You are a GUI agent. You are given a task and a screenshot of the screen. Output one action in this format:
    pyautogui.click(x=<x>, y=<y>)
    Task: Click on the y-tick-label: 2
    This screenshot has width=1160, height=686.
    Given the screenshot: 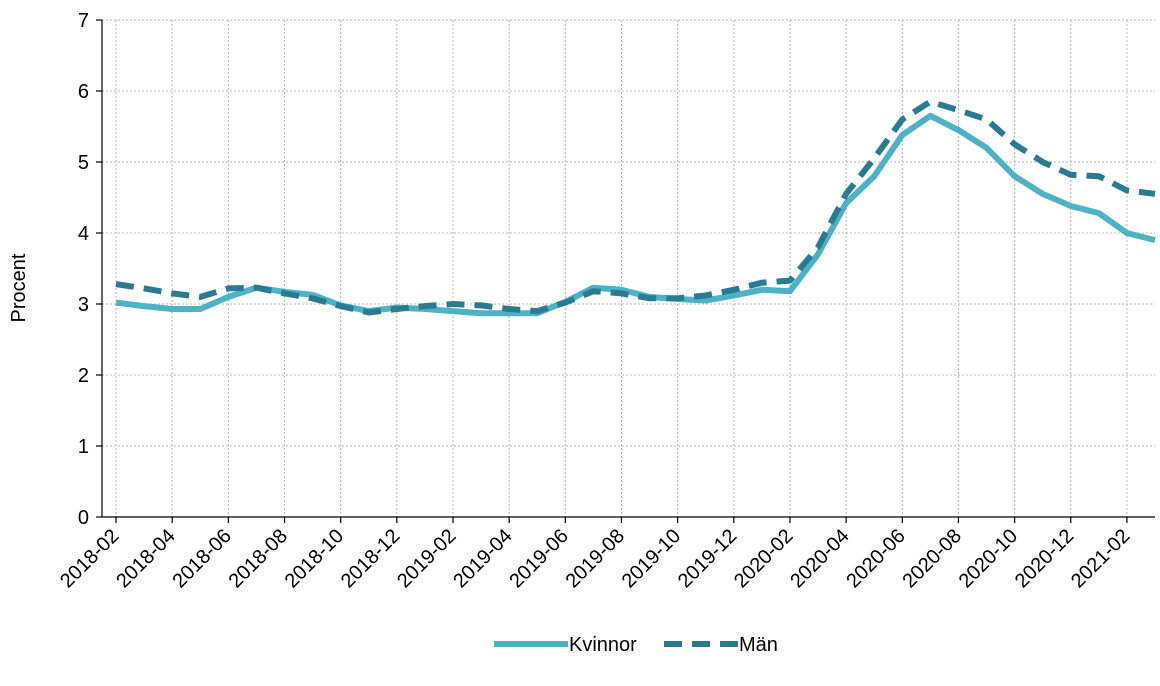 What is the action you would take?
    pyautogui.click(x=83, y=376)
    